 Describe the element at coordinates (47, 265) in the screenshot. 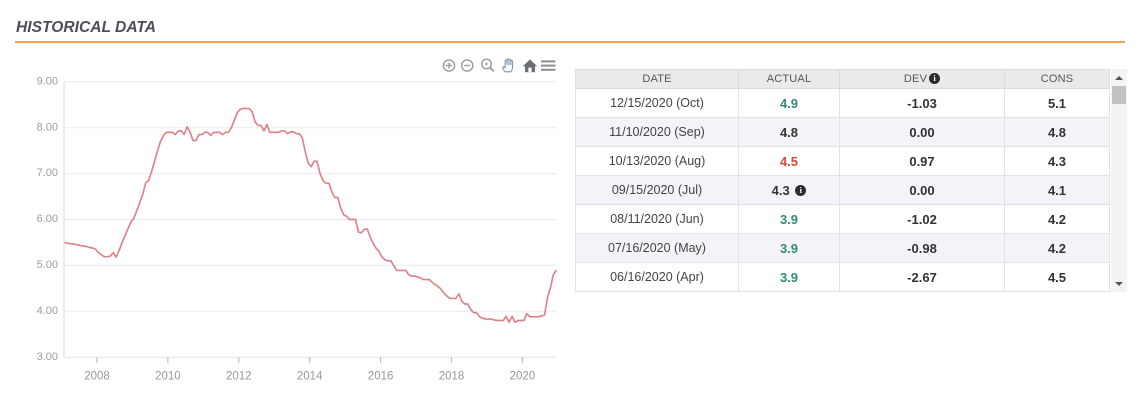

I see `svg-text: 5.00` at that location.